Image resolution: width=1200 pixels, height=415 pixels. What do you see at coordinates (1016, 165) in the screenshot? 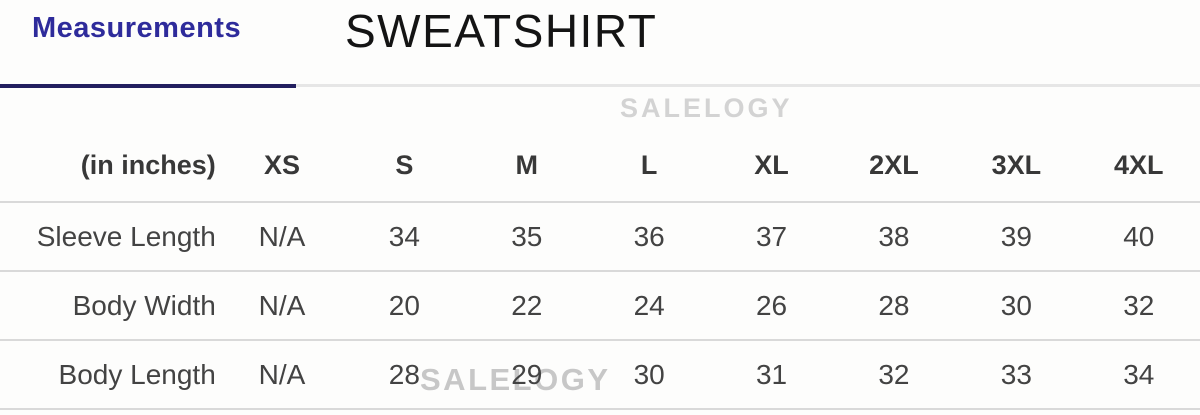
I see `size-col-header-3xl: 3XL` at bounding box center [1016, 165].